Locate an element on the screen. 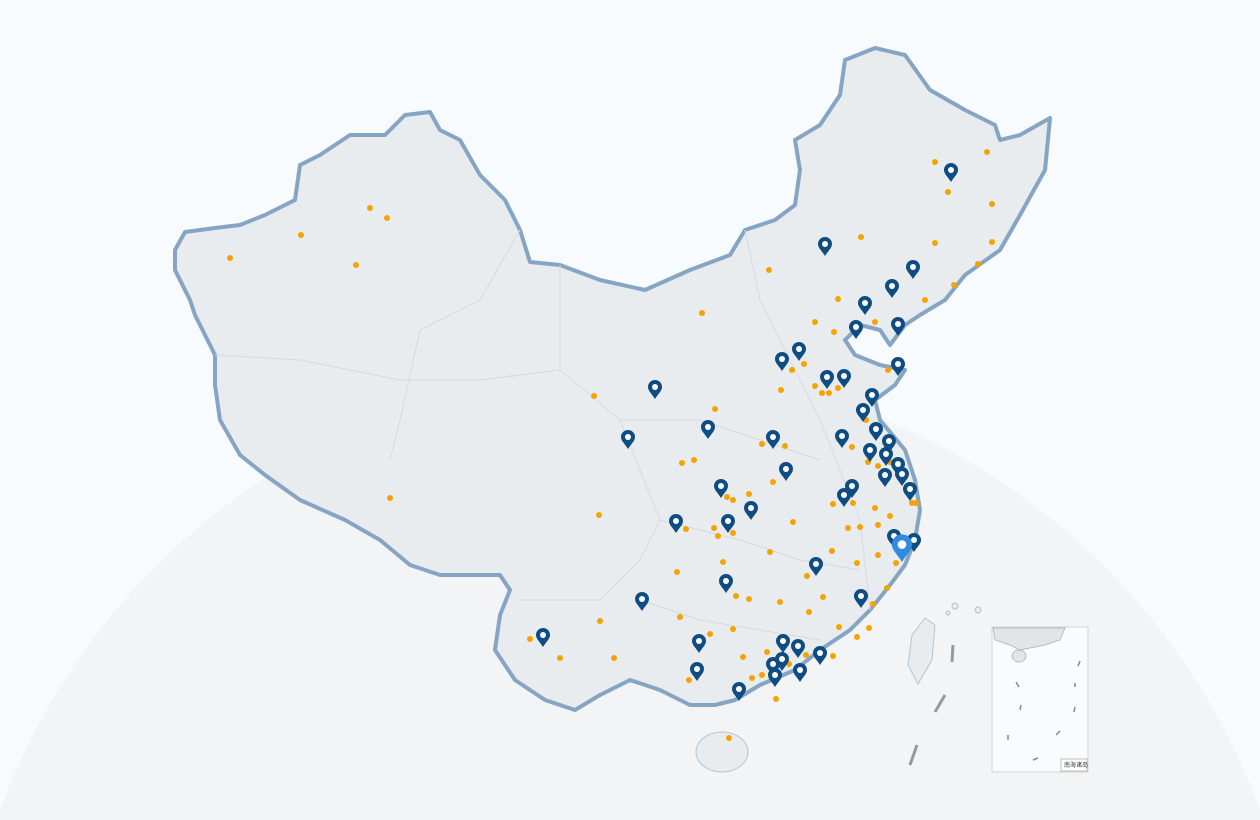 This screenshot has height=820, width=1260. map-pin-selected-icon is located at coordinates (902, 548).